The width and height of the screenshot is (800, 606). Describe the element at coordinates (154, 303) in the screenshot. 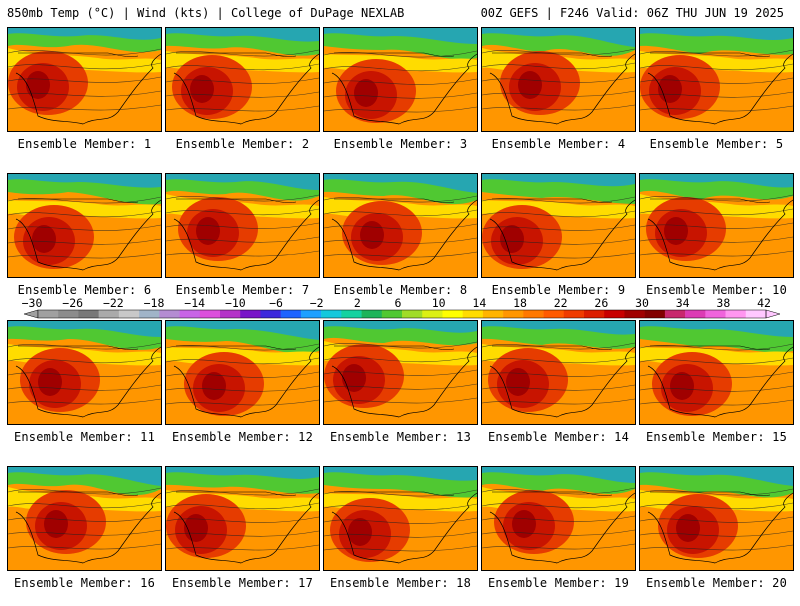

I see `colorbar-tick-label: −18` at that location.